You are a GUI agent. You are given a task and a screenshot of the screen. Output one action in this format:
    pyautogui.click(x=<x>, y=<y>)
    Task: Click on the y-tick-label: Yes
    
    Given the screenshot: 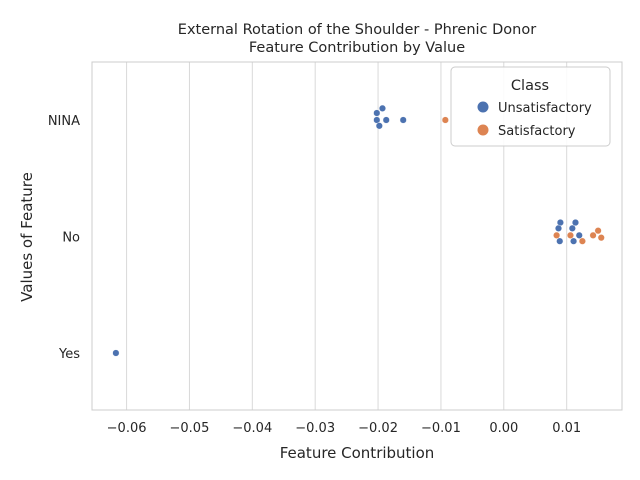 What is the action you would take?
    pyautogui.click(x=69, y=354)
    